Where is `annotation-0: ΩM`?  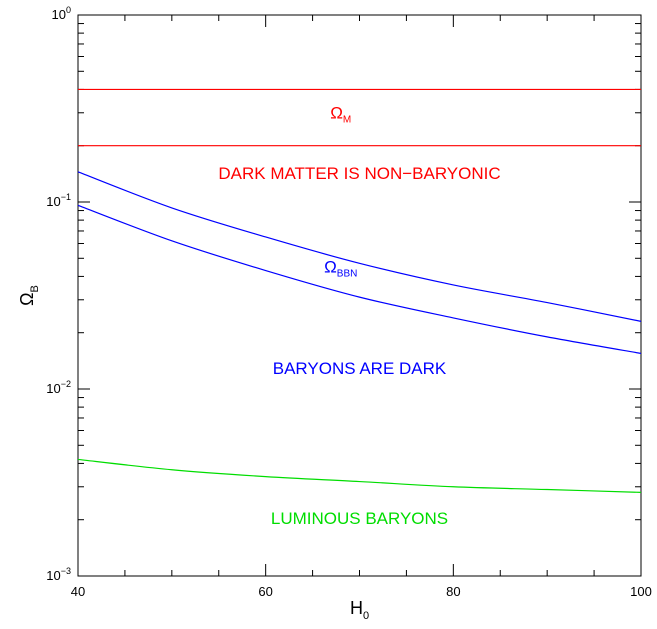 annotation-0: ΩM is located at coordinates (340, 114).